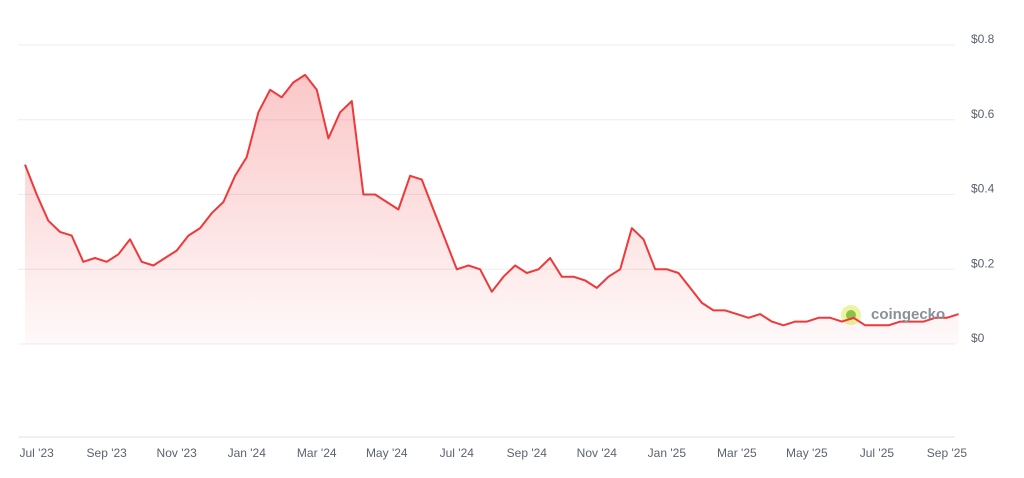 The width and height of the screenshot is (1024, 478). Describe the element at coordinates (877, 453) in the screenshot. I see `x-tick-label: Jul '25` at that location.